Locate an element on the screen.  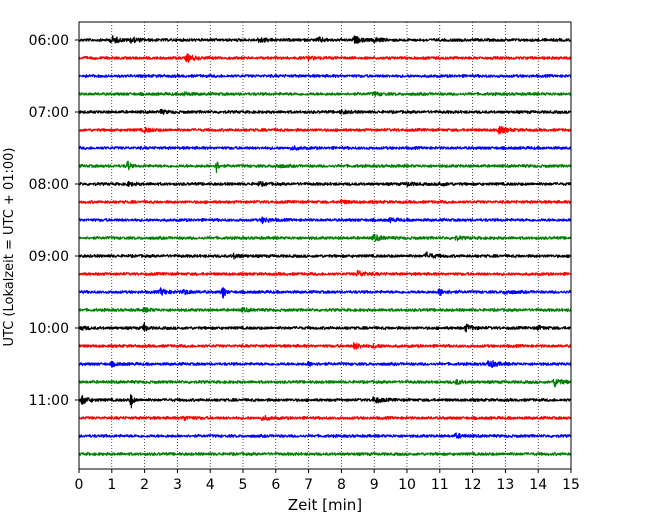
x-tick-label: 0 is located at coordinates (79, 485).